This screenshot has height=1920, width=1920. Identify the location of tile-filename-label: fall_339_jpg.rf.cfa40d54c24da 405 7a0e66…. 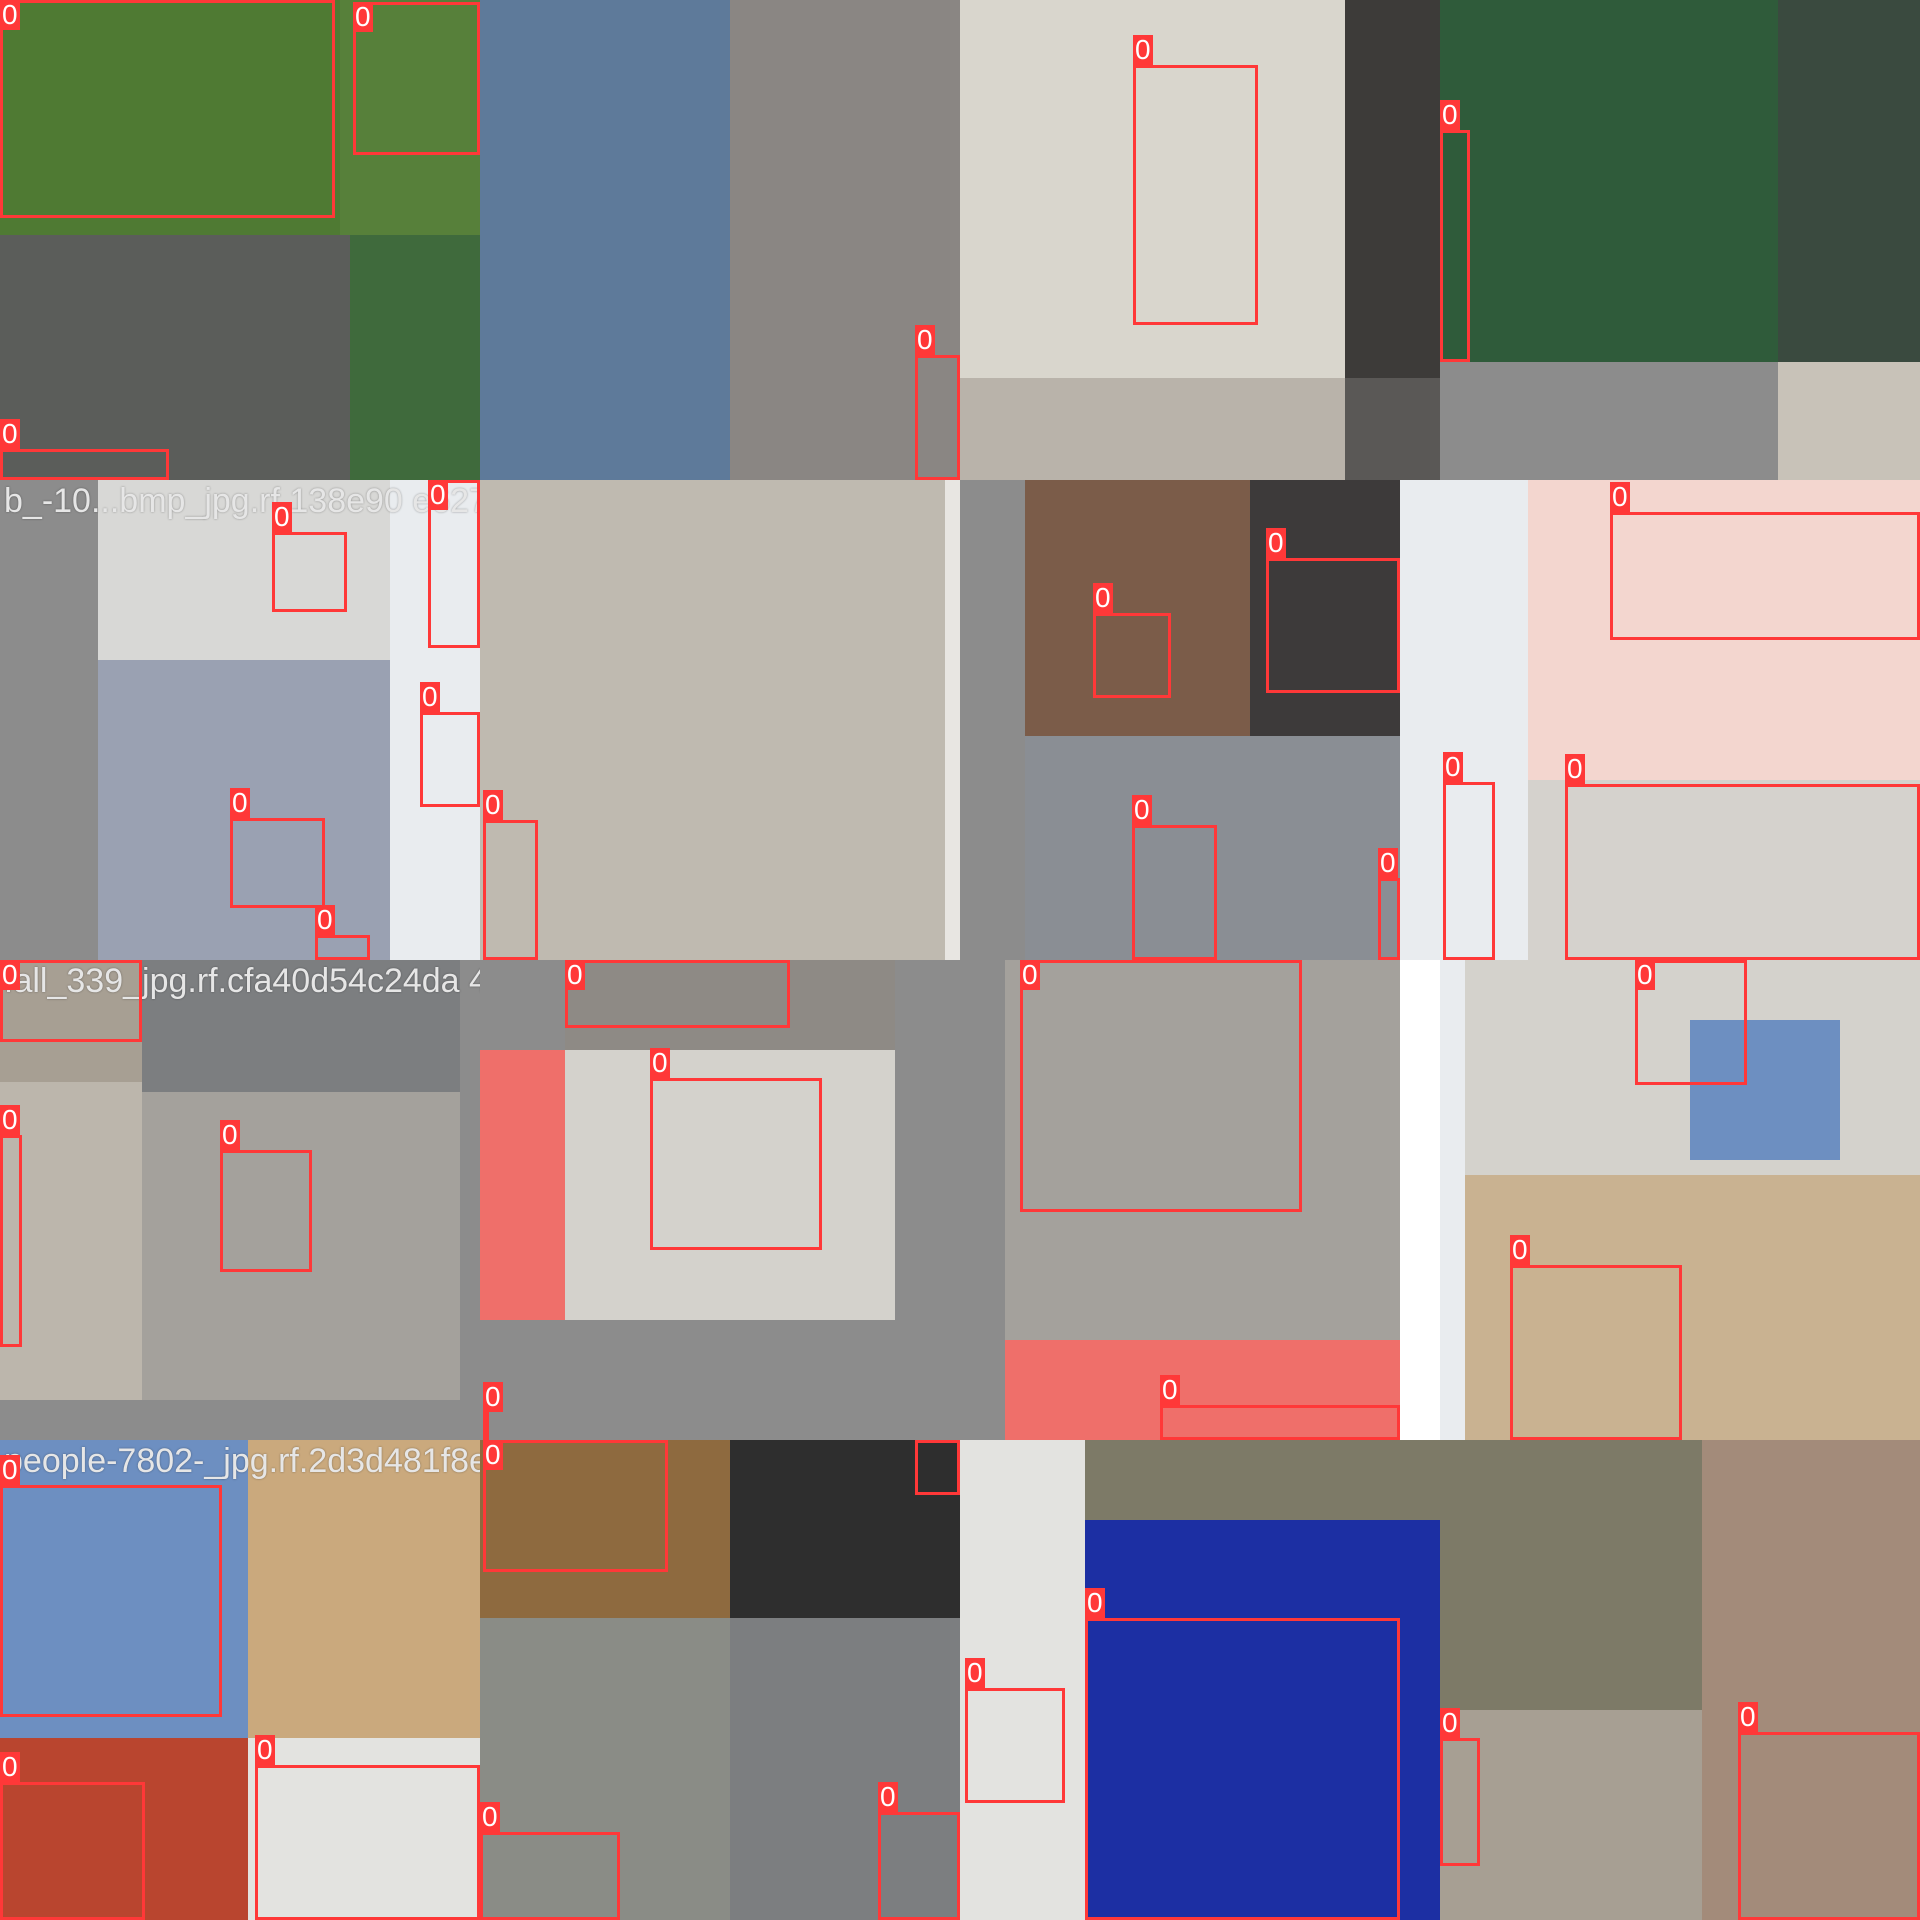
(242, 981).